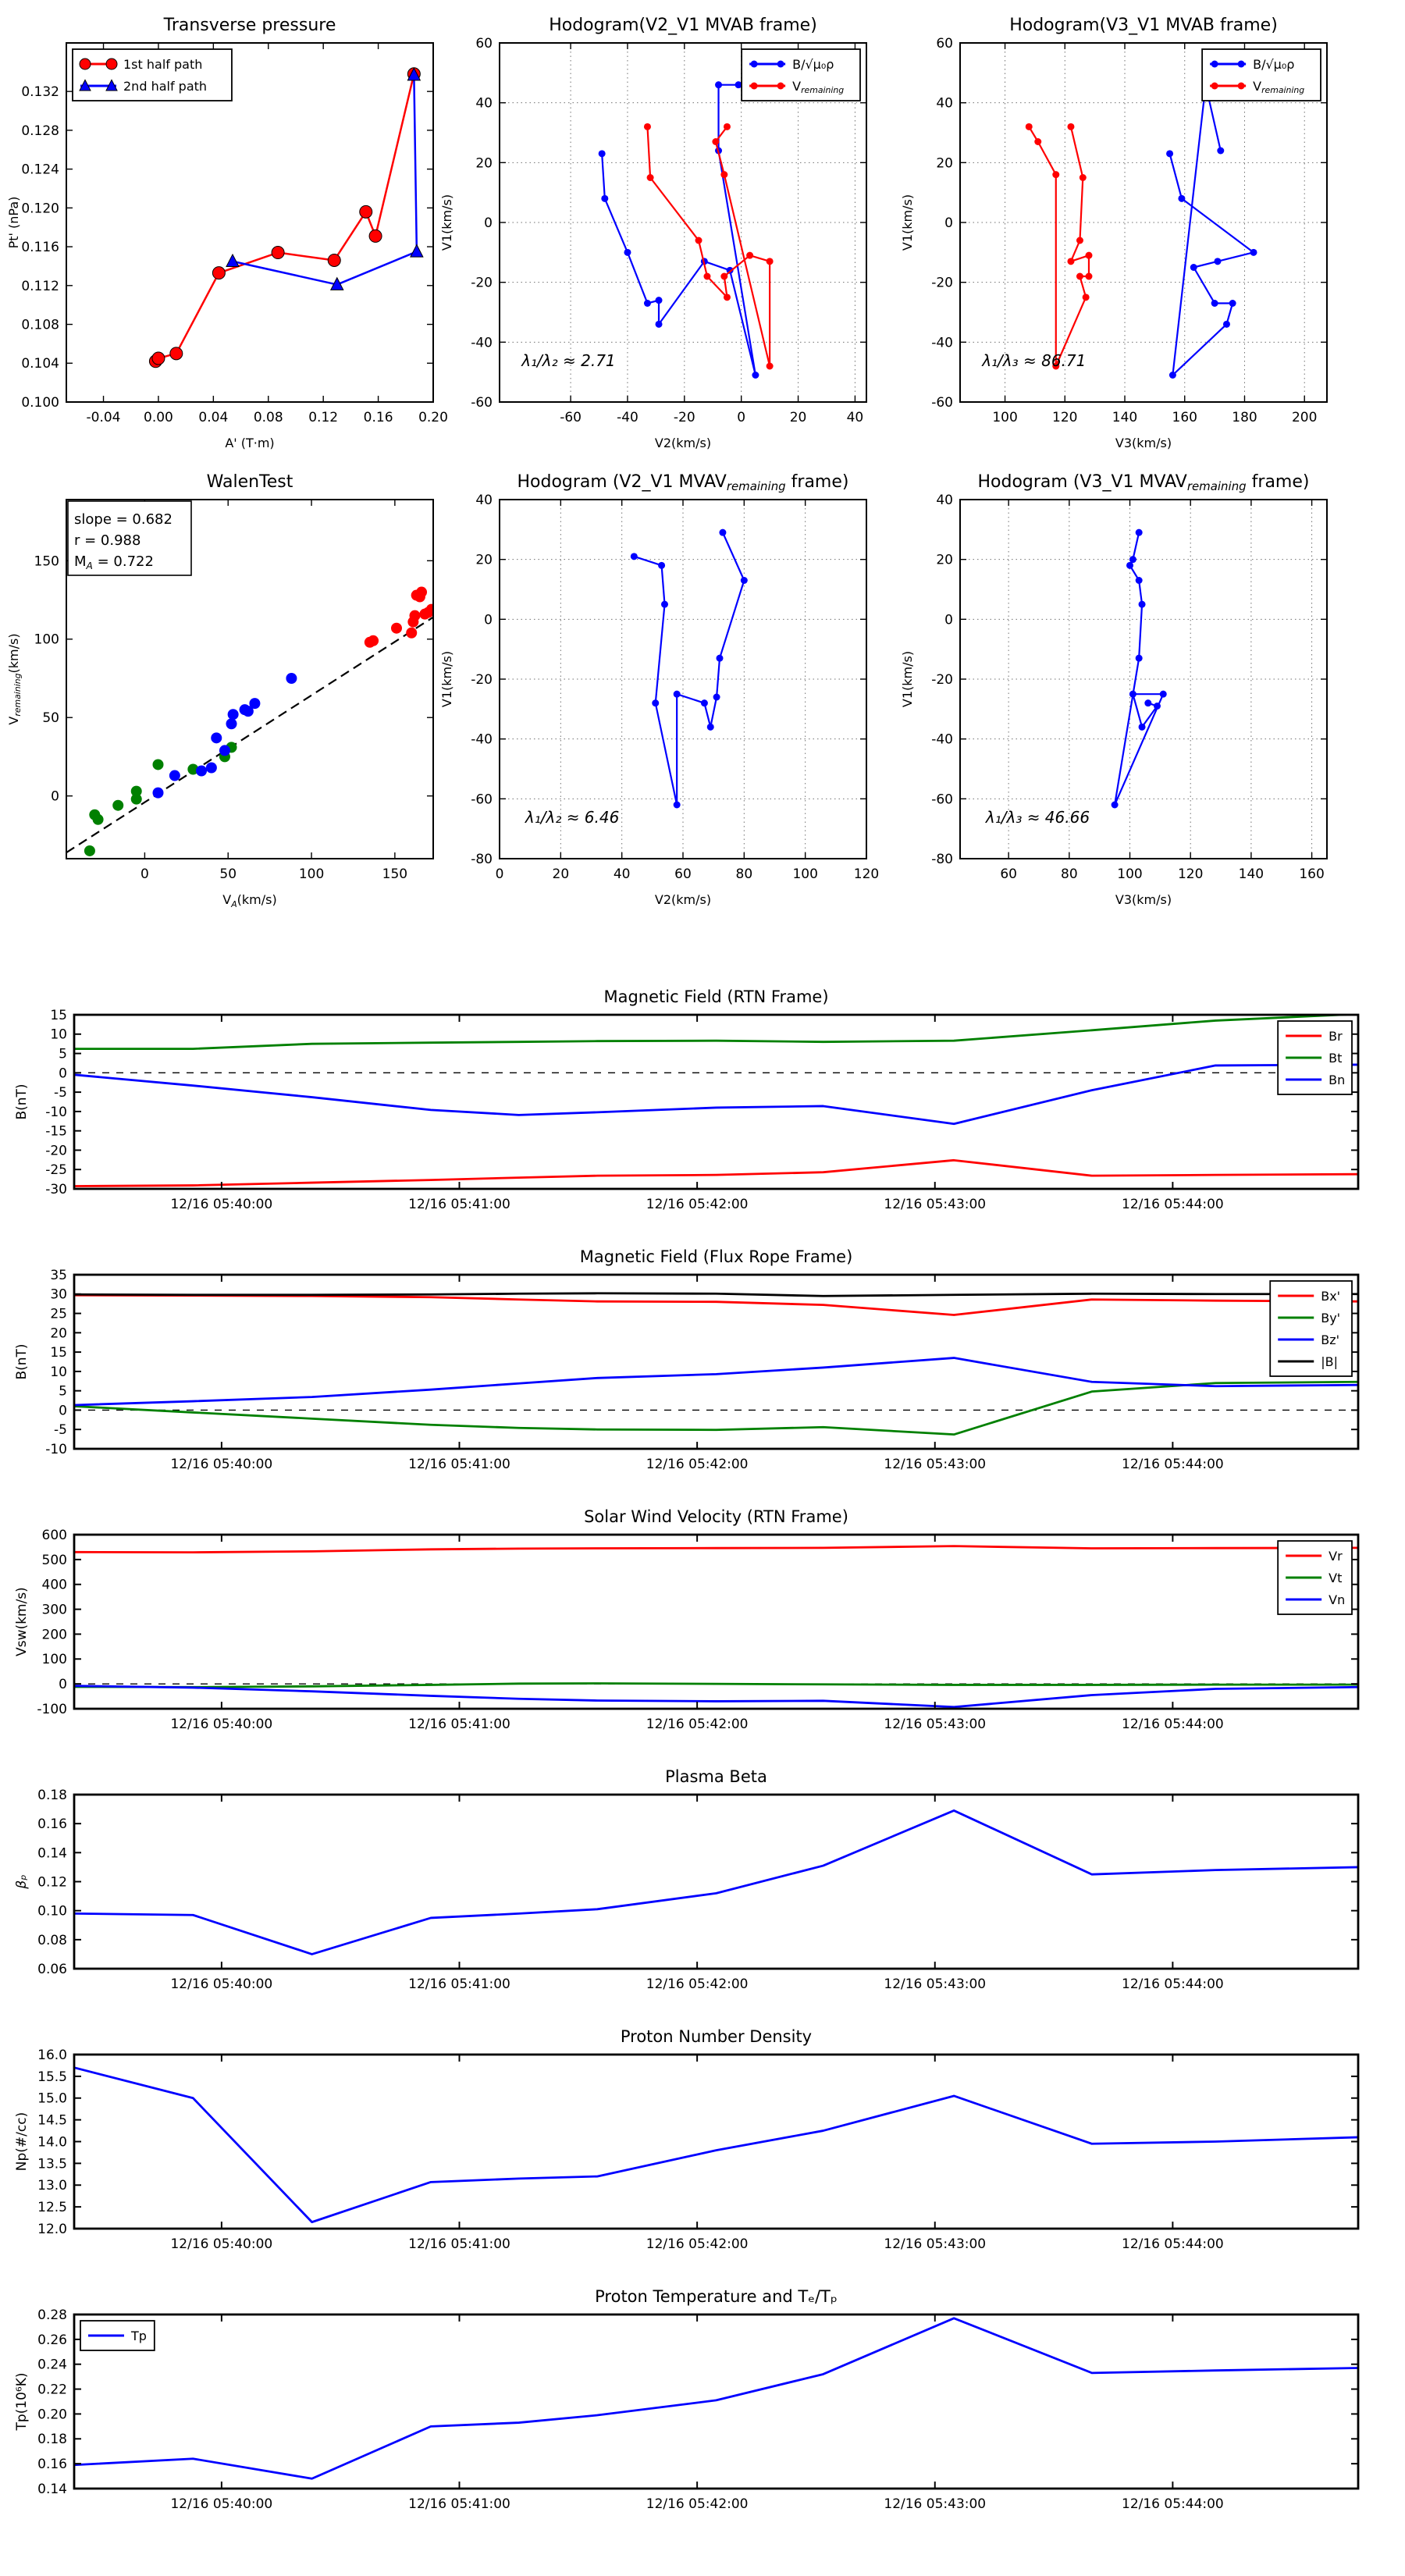 Image resolution: width=1405 pixels, height=2576 pixels. I want to click on legend: Bx' By' Bz' |B|, so click(1311, 1328).